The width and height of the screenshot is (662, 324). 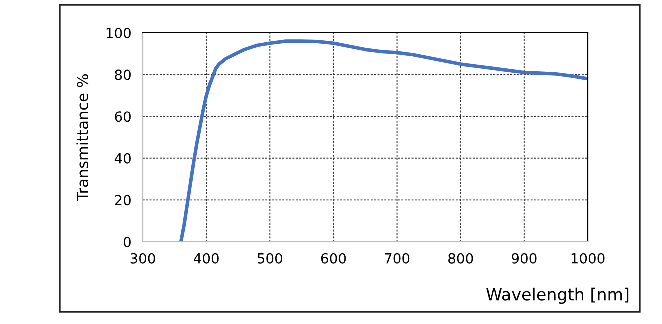 What do you see at coordinates (206, 258) in the screenshot?
I see `x-tick-label: 400` at bounding box center [206, 258].